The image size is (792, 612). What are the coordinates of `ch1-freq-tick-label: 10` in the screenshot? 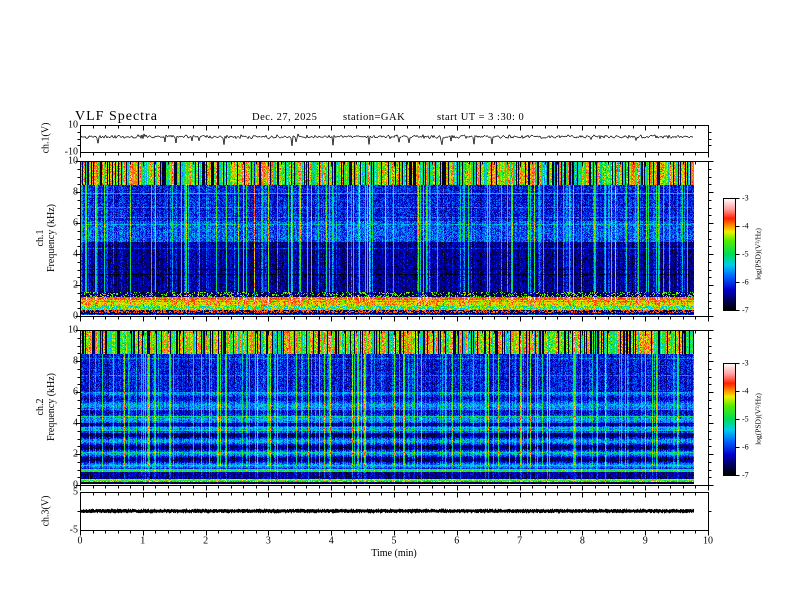 It's located at (73, 161).